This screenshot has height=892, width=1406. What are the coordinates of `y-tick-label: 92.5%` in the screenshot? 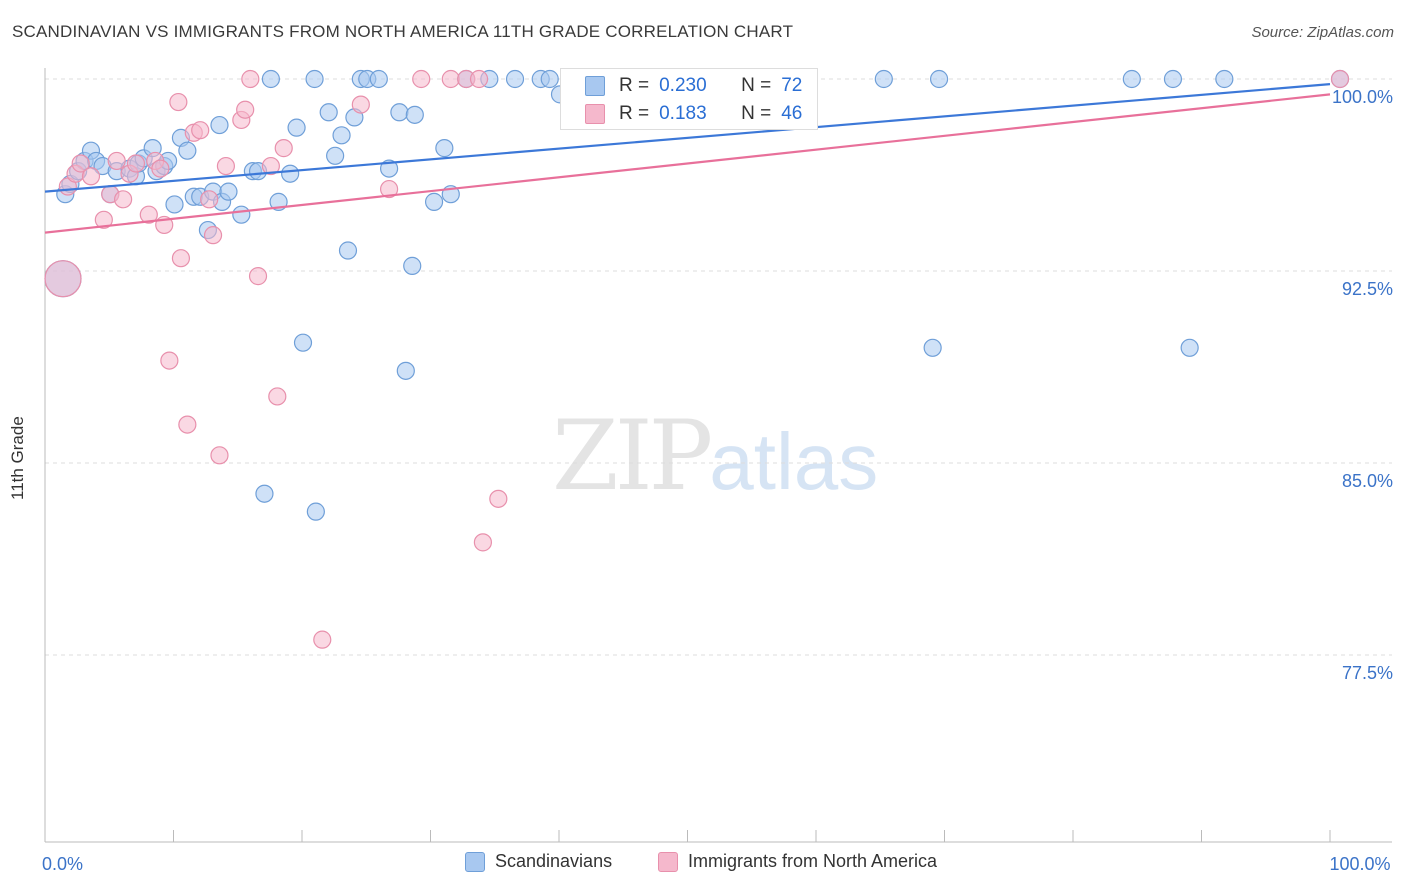 It's located at (1367, 289).